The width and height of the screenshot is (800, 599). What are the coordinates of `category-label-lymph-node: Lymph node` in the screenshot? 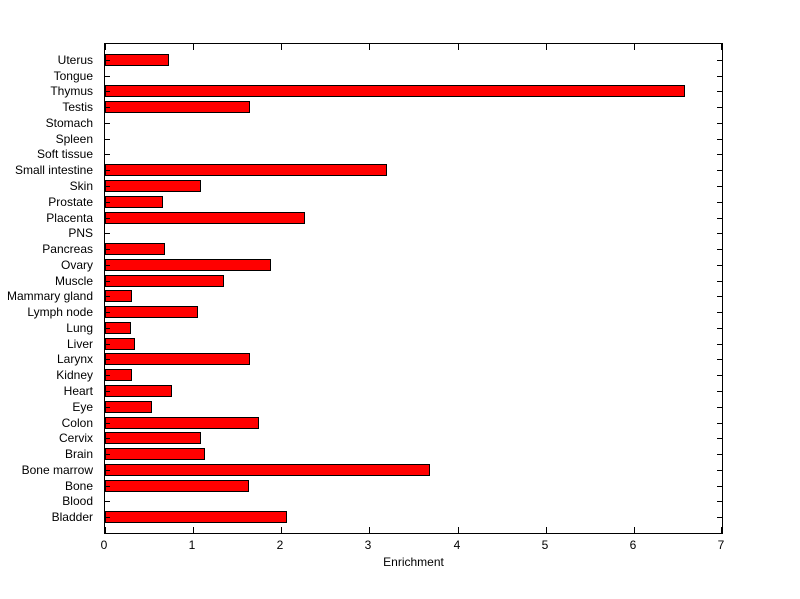 It's located at (60, 312).